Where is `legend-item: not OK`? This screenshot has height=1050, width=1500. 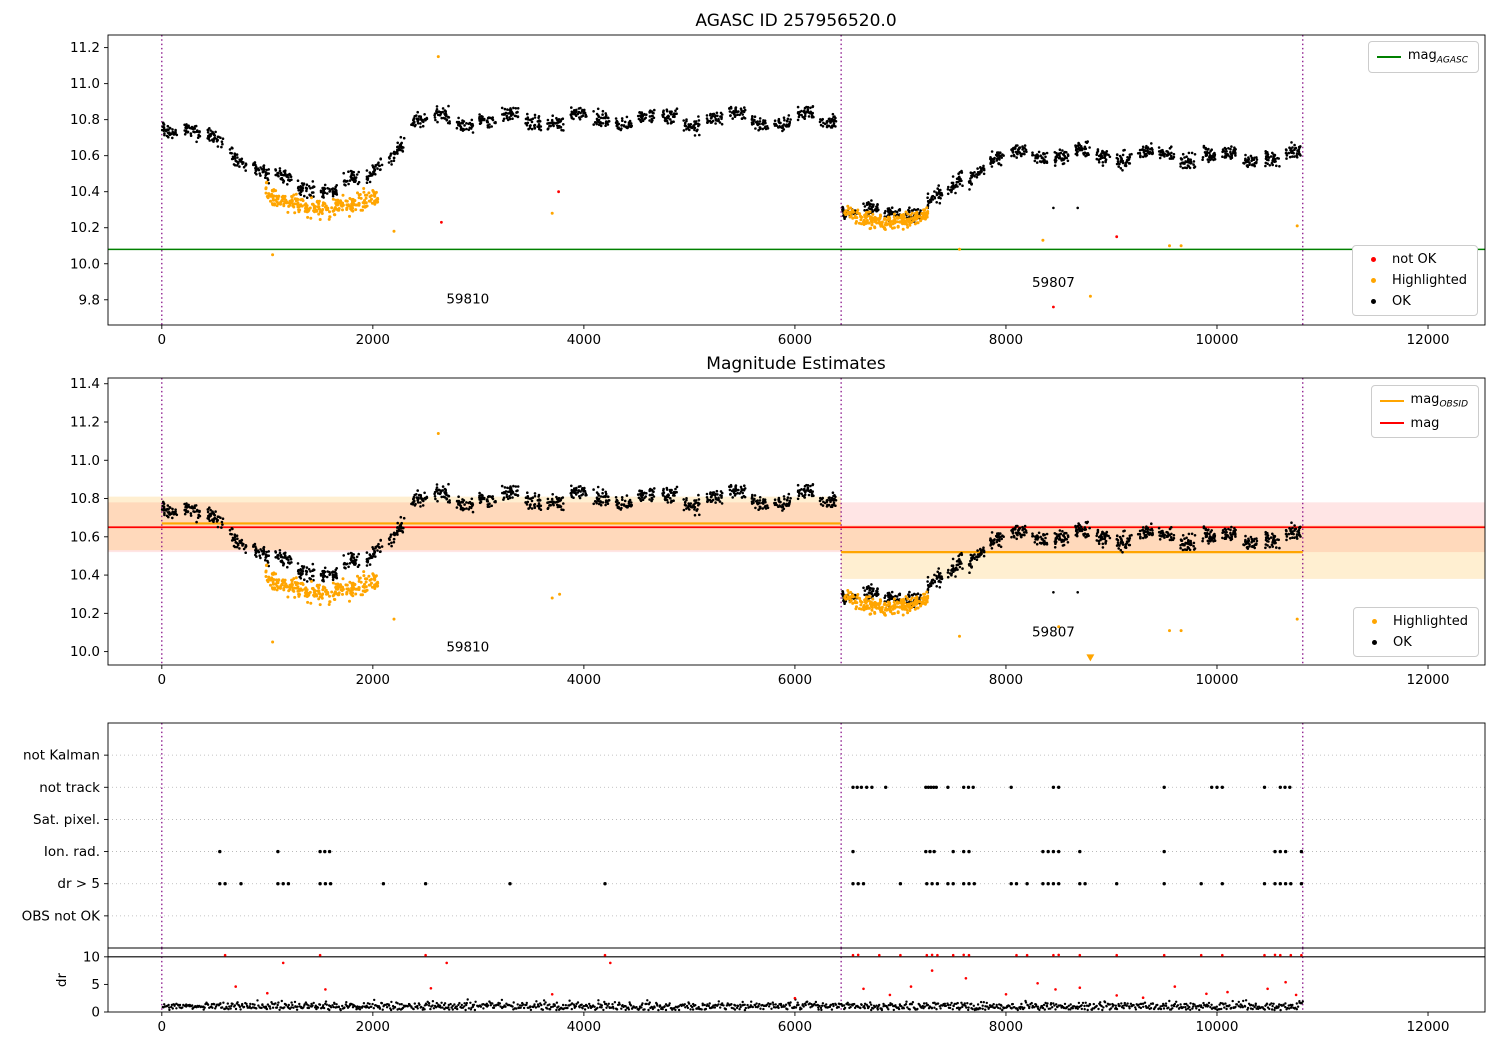 legend-item: not OK is located at coordinates (1414, 259).